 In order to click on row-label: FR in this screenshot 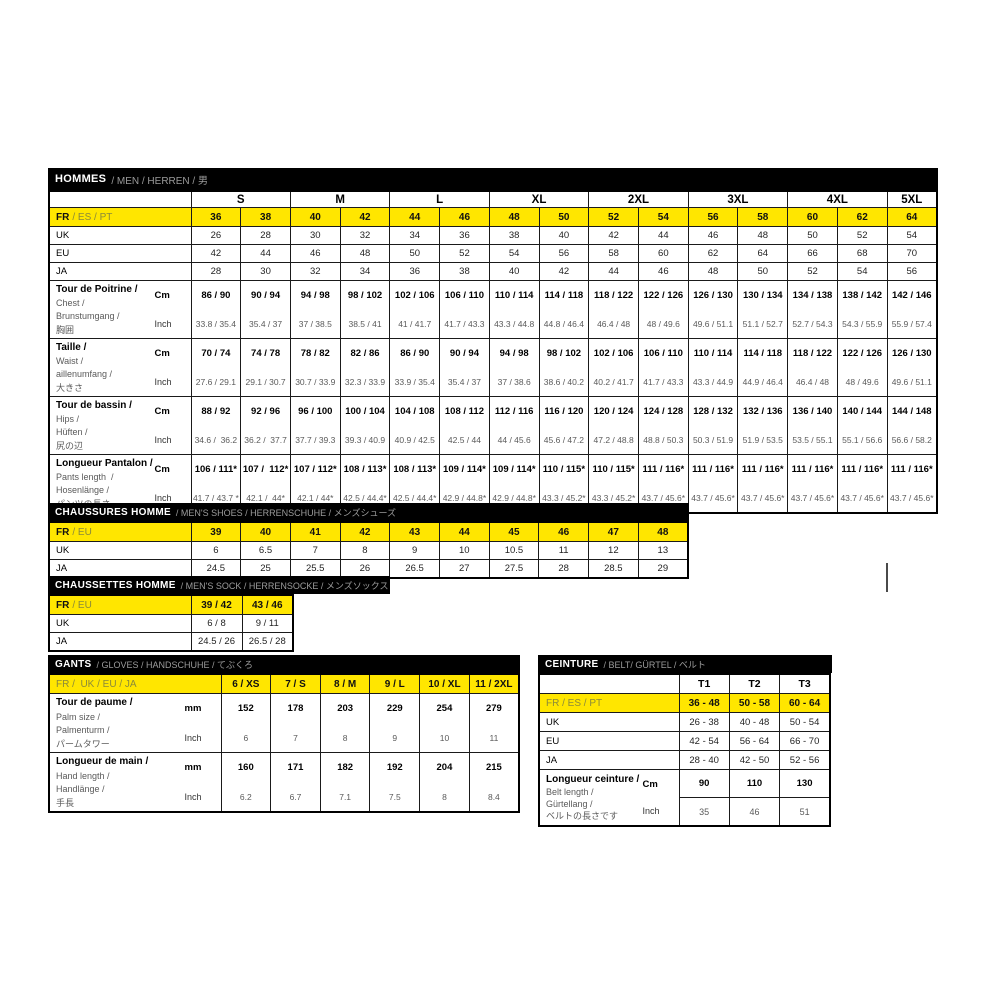, I will do `click(63, 217)`.